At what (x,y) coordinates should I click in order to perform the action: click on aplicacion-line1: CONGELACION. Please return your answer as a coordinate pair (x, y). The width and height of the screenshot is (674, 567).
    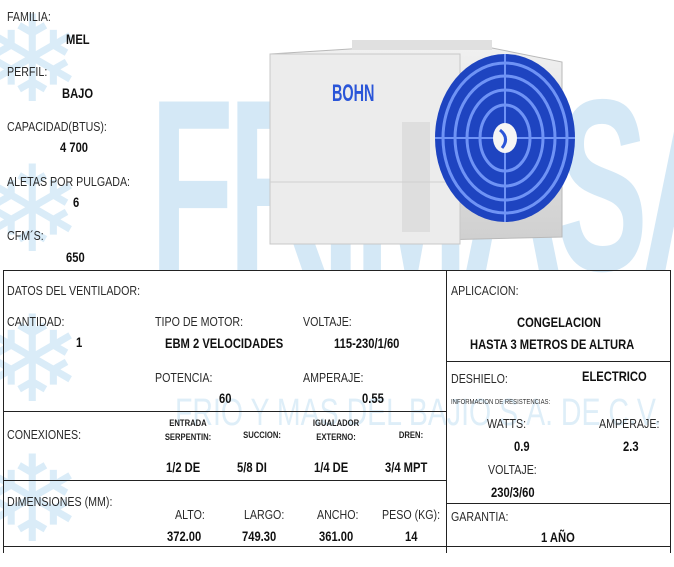
    Looking at the image, I should click on (559, 322).